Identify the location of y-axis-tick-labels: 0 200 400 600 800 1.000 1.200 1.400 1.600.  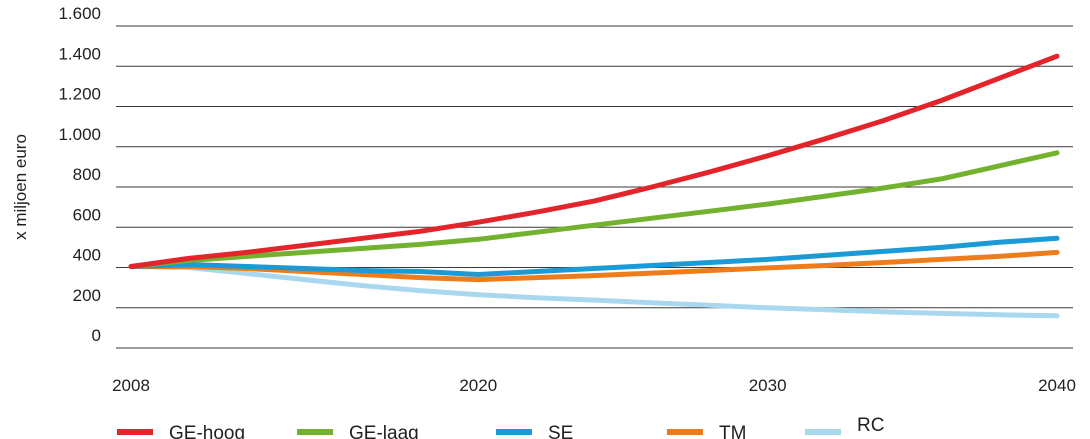
(79, 174).